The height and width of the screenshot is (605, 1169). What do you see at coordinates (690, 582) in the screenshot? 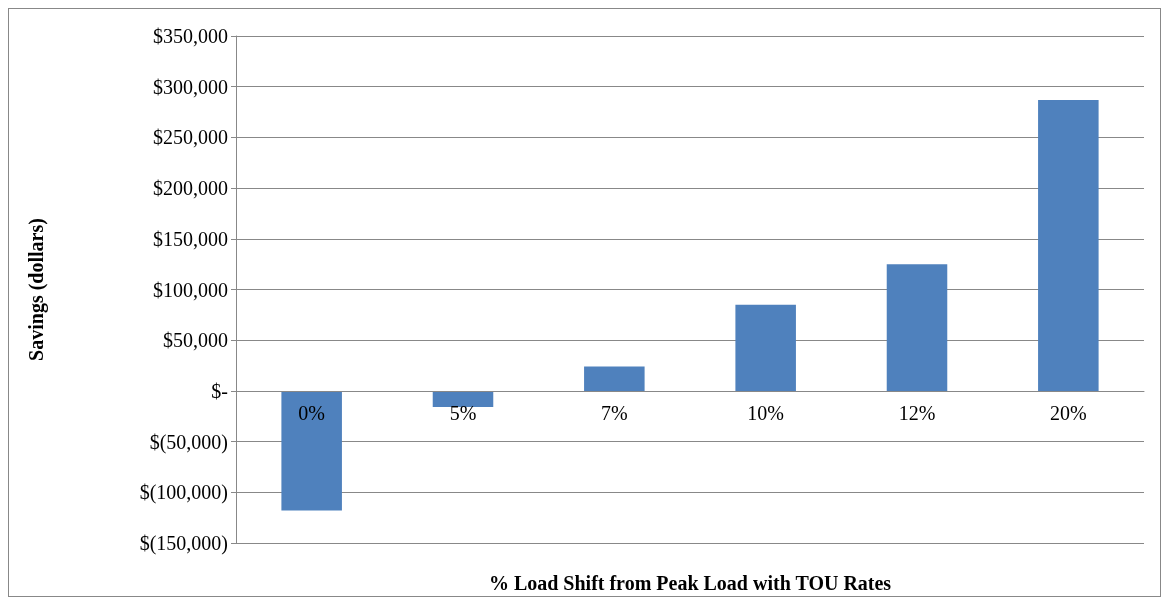
I see `x-axis-title: % Load Shift from Peak Load with TOU Rates` at bounding box center [690, 582].